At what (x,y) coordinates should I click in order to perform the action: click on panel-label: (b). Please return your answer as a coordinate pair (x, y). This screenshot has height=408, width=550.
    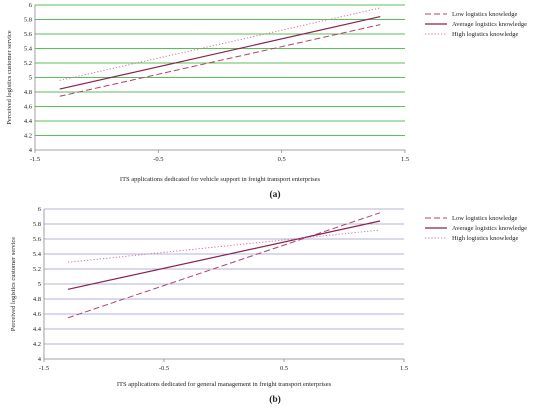
    Looking at the image, I should click on (275, 399).